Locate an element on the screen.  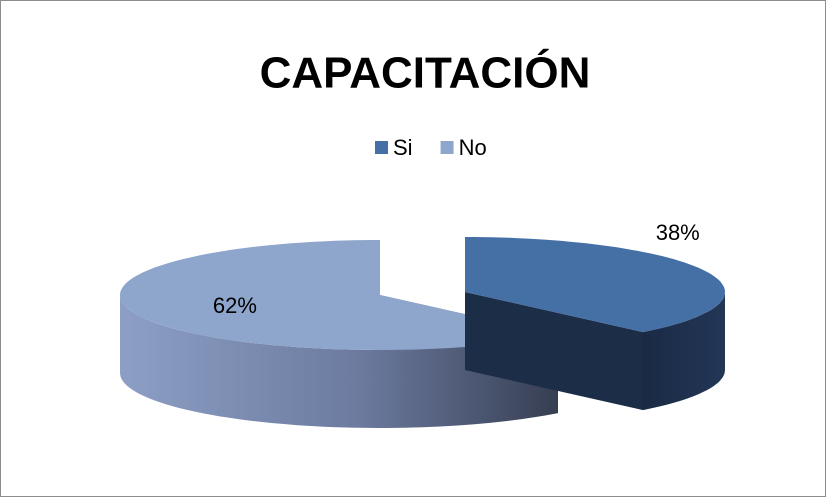
chart-title: CAPACITACIÓN is located at coordinates (425, 73).